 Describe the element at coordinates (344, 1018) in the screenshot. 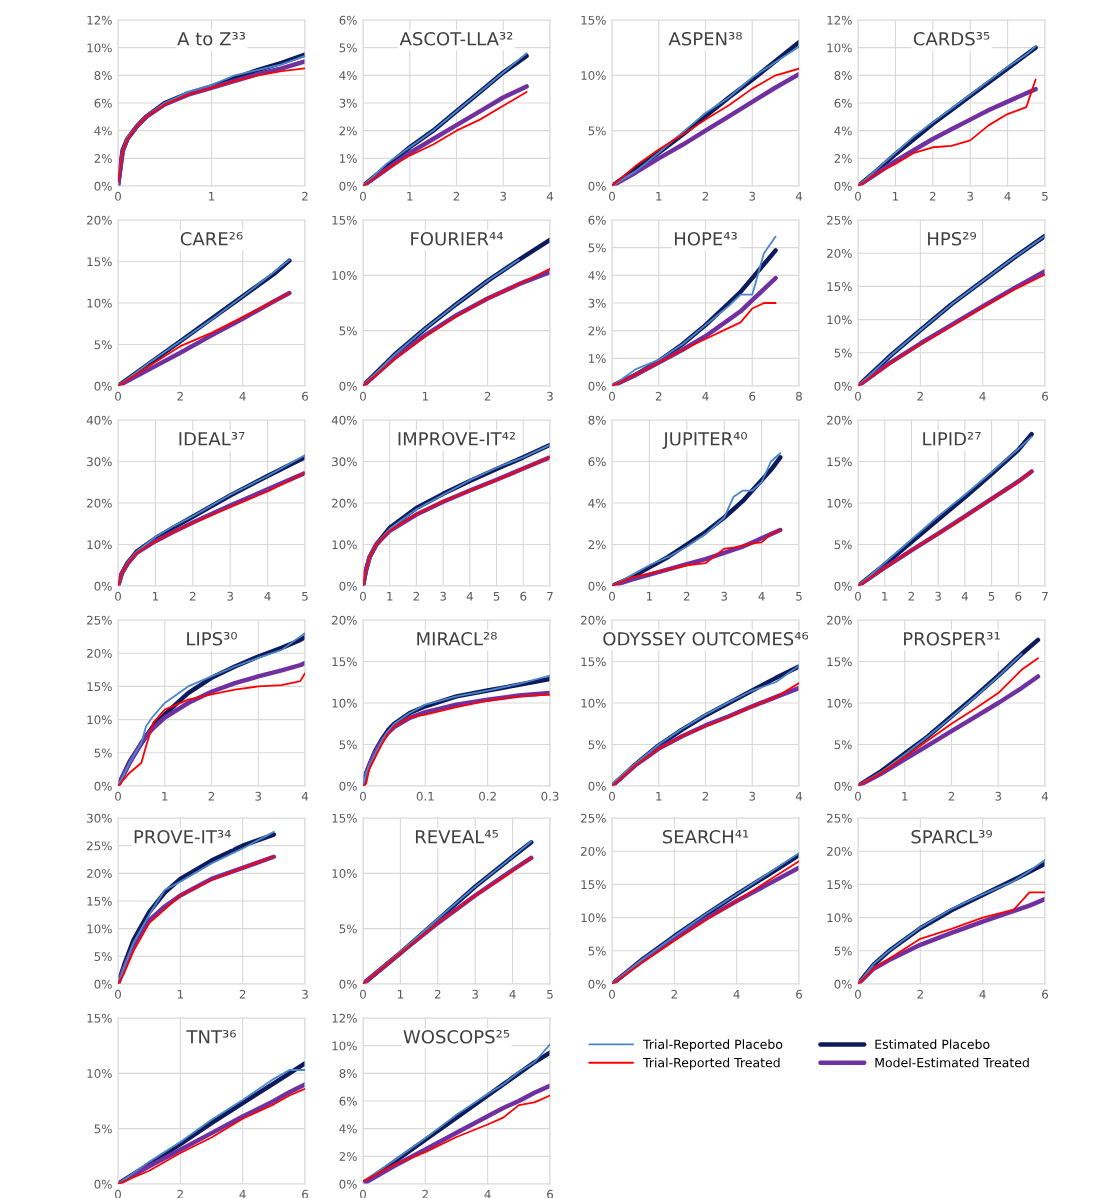

I see `y-tick-label: 12%` at that location.